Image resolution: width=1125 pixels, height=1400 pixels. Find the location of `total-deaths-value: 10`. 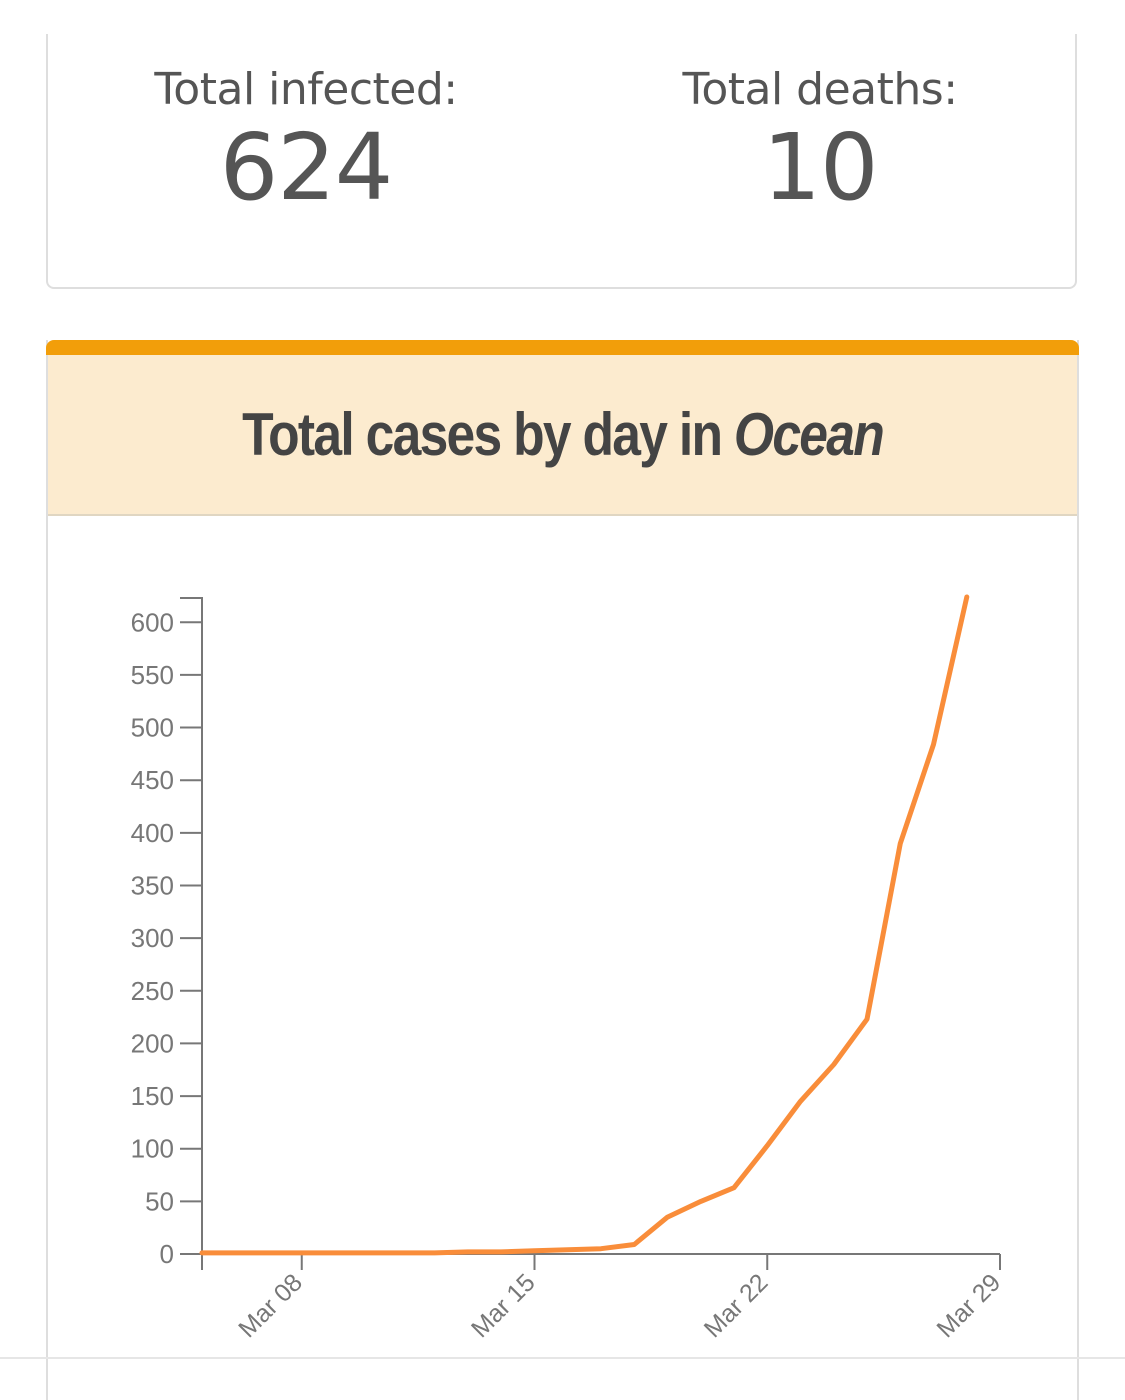

total-deaths-value: 10 is located at coordinates (820, 168).